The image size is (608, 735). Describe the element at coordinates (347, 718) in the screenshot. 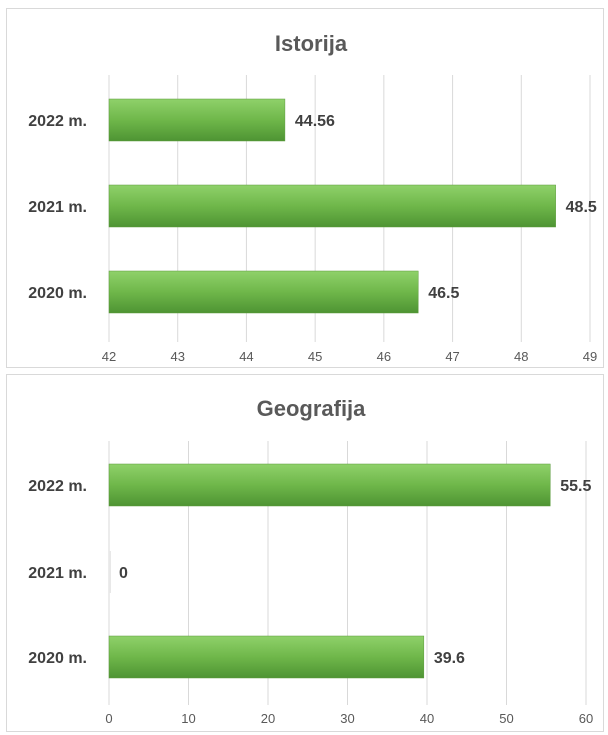

I see `x-tick-label: 30` at that location.